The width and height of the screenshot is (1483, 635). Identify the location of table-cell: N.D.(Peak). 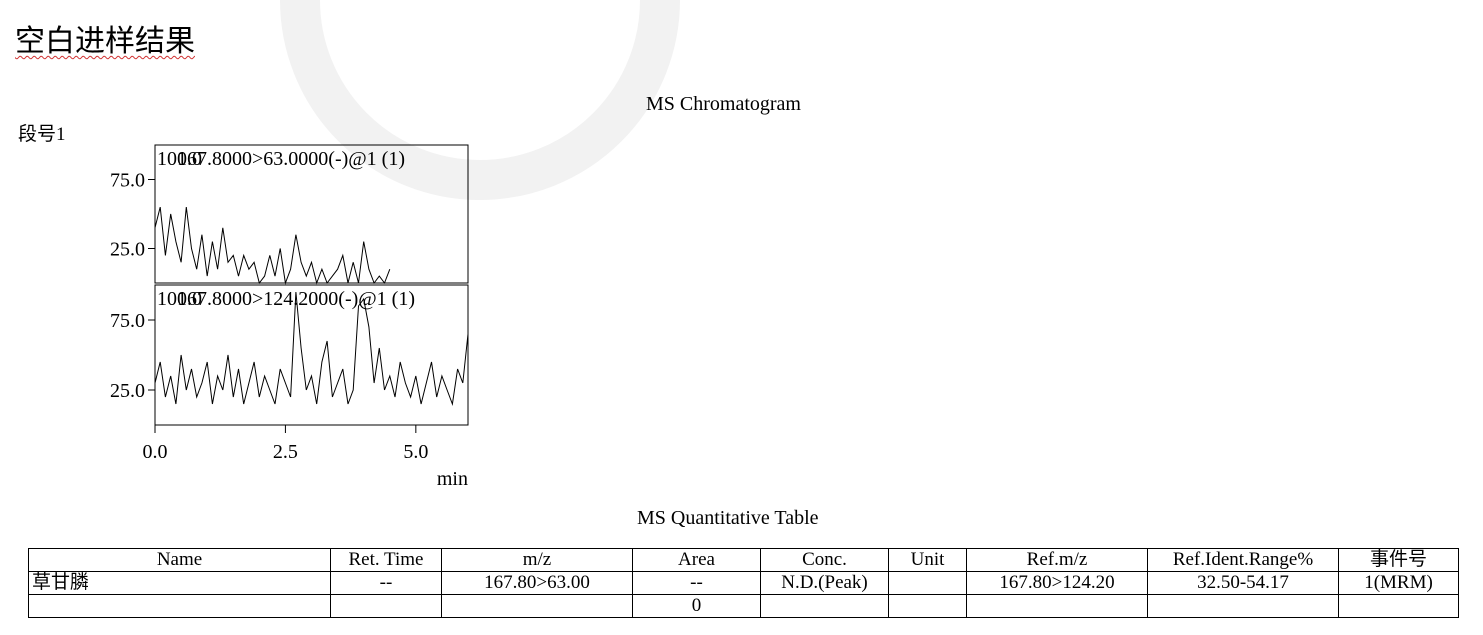
(824, 583).